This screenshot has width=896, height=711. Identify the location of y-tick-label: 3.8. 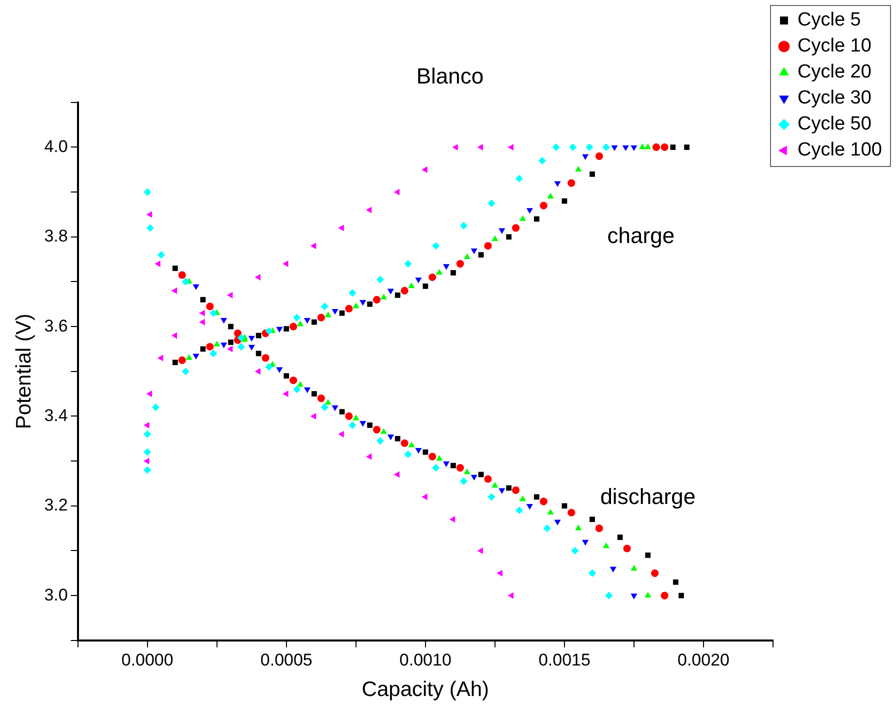
(56, 236).